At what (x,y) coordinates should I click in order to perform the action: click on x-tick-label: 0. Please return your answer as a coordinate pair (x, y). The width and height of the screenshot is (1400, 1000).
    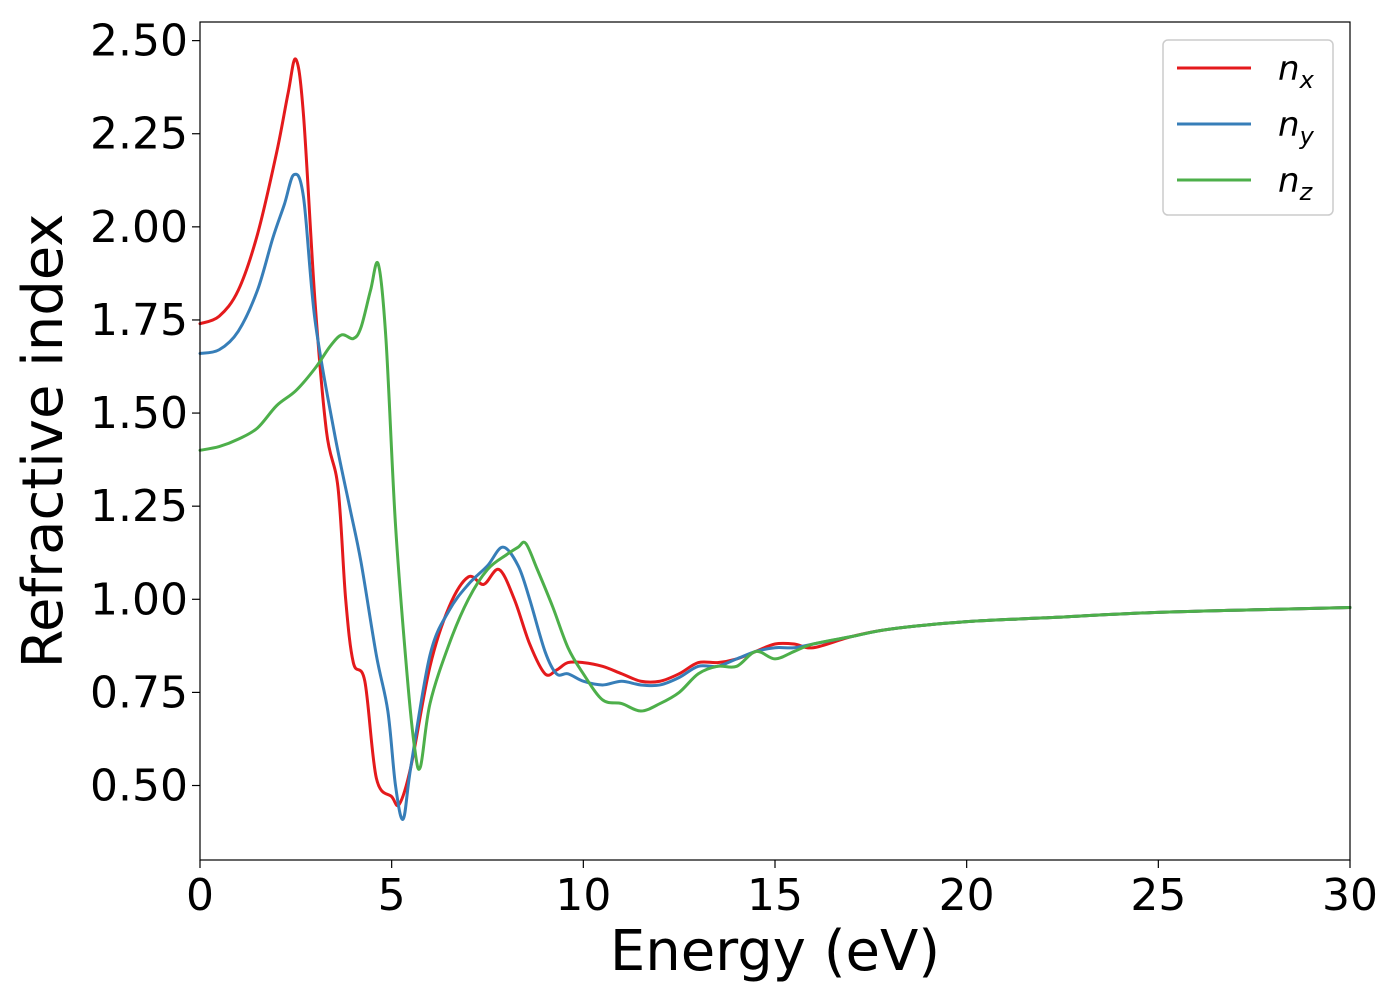
    Looking at the image, I should click on (200, 895).